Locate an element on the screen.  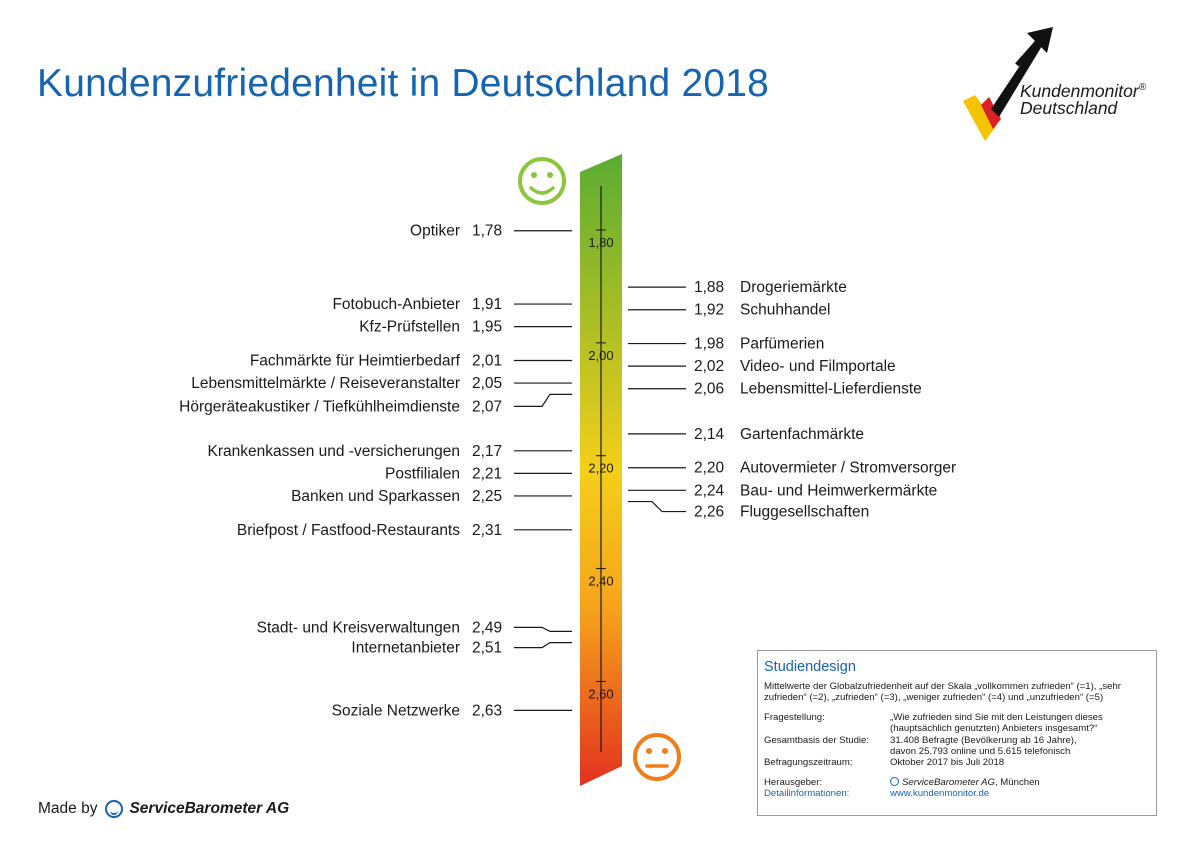
left-item: Optiker 1,78 is located at coordinates (491, 231).